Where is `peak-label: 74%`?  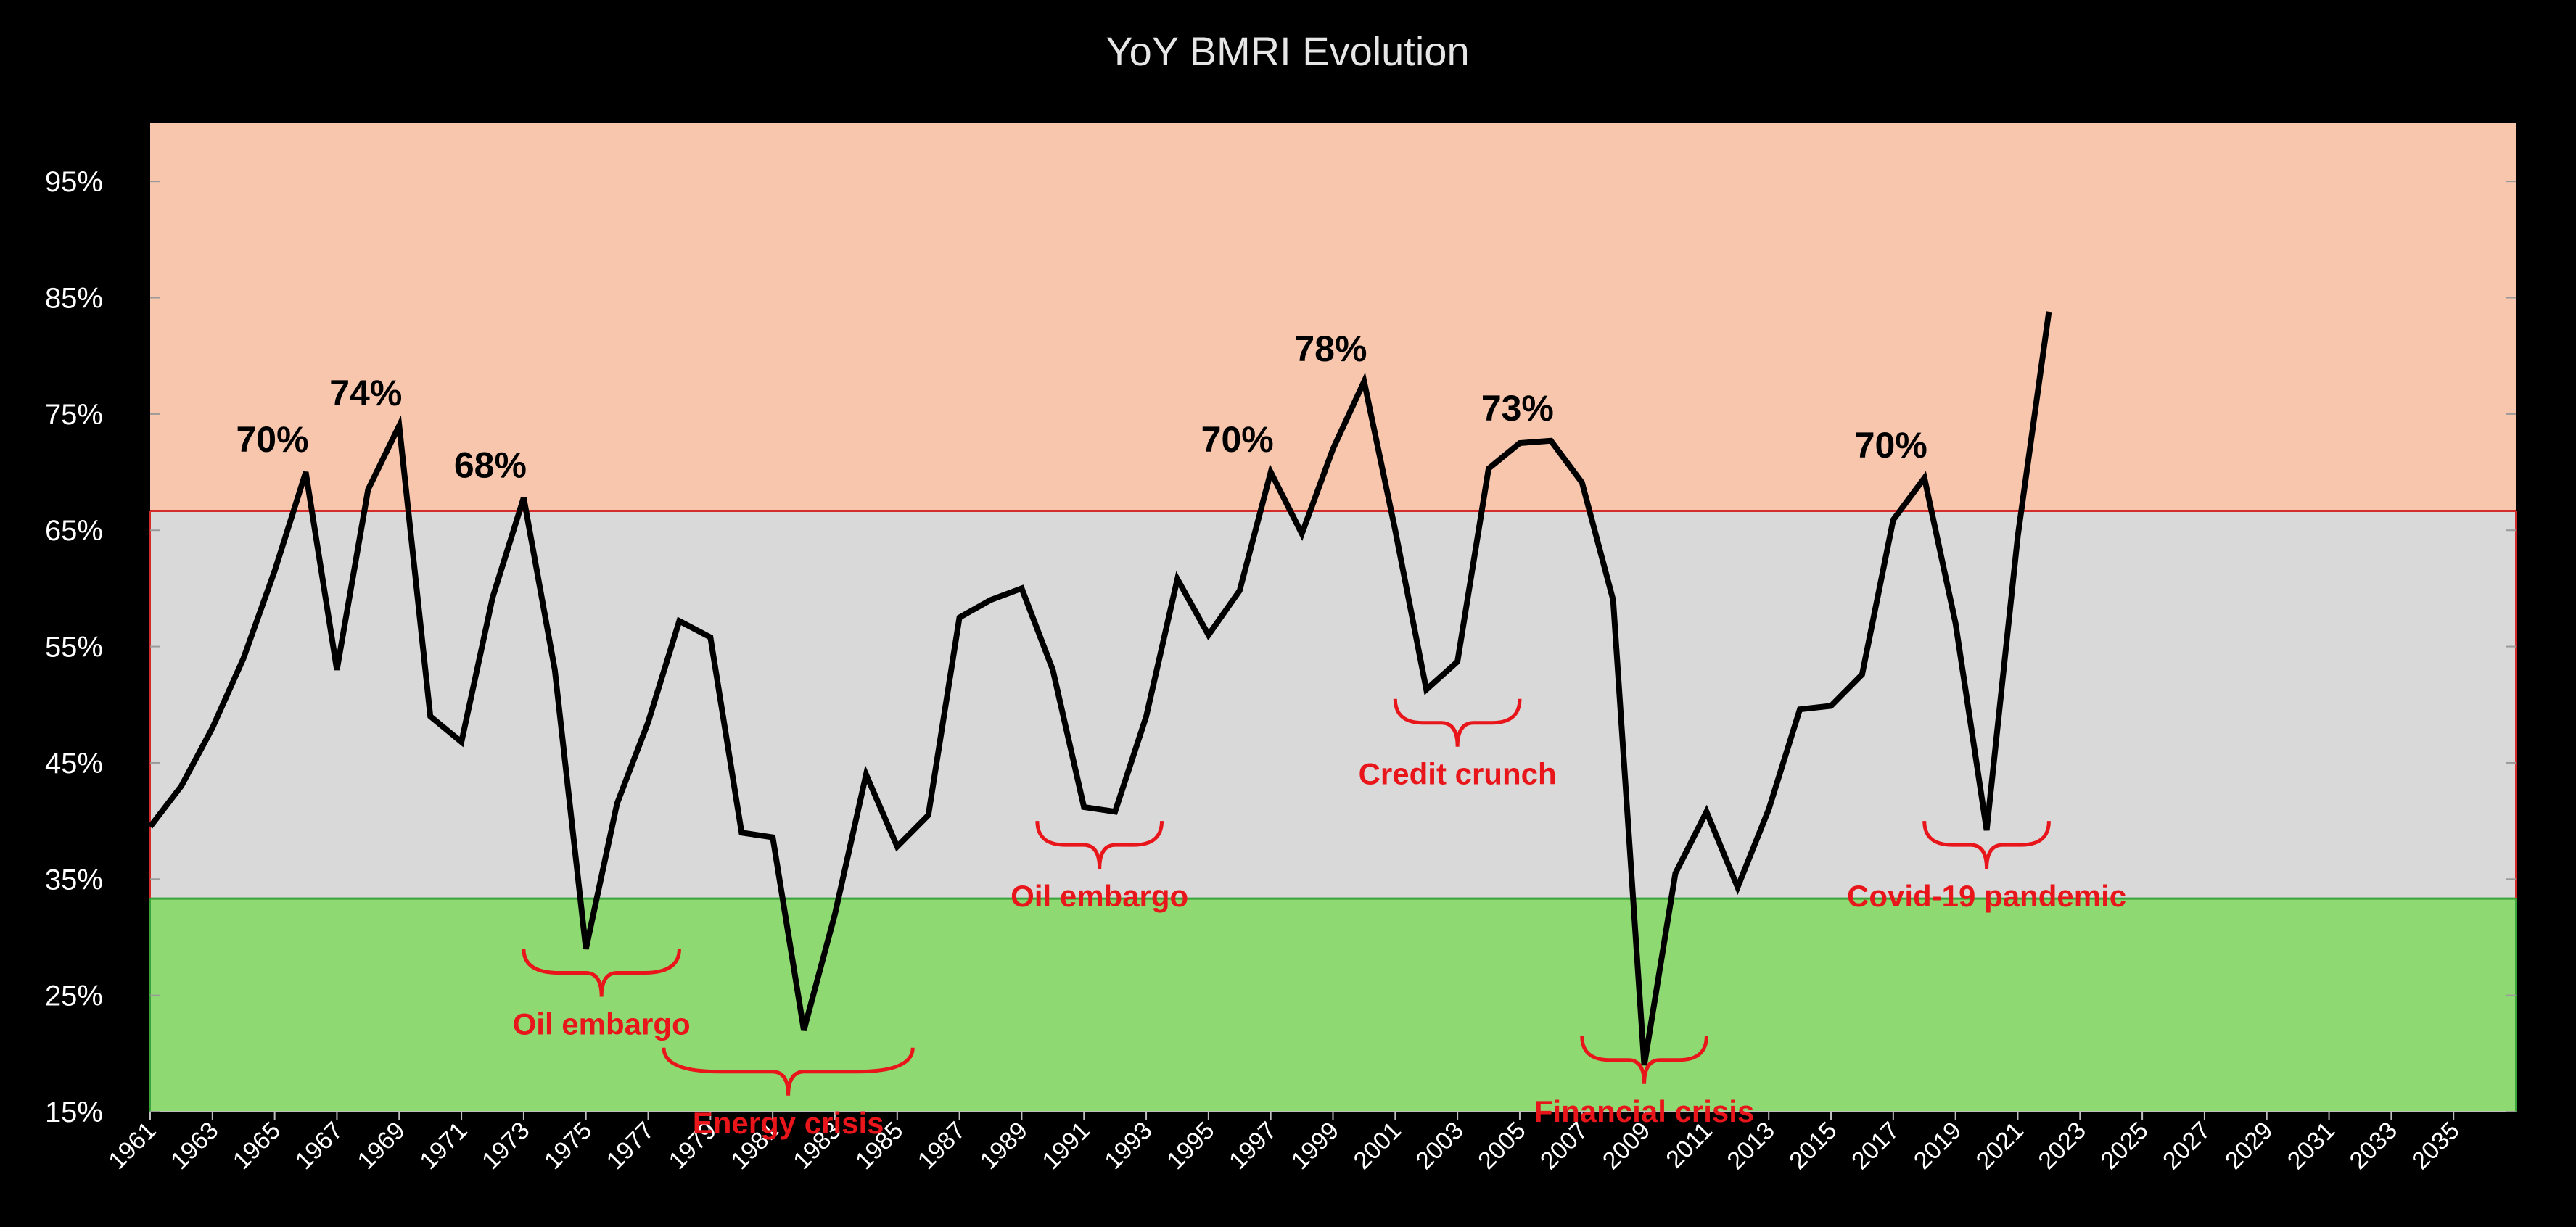
peak-label: 74% is located at coordinates (365, 393).